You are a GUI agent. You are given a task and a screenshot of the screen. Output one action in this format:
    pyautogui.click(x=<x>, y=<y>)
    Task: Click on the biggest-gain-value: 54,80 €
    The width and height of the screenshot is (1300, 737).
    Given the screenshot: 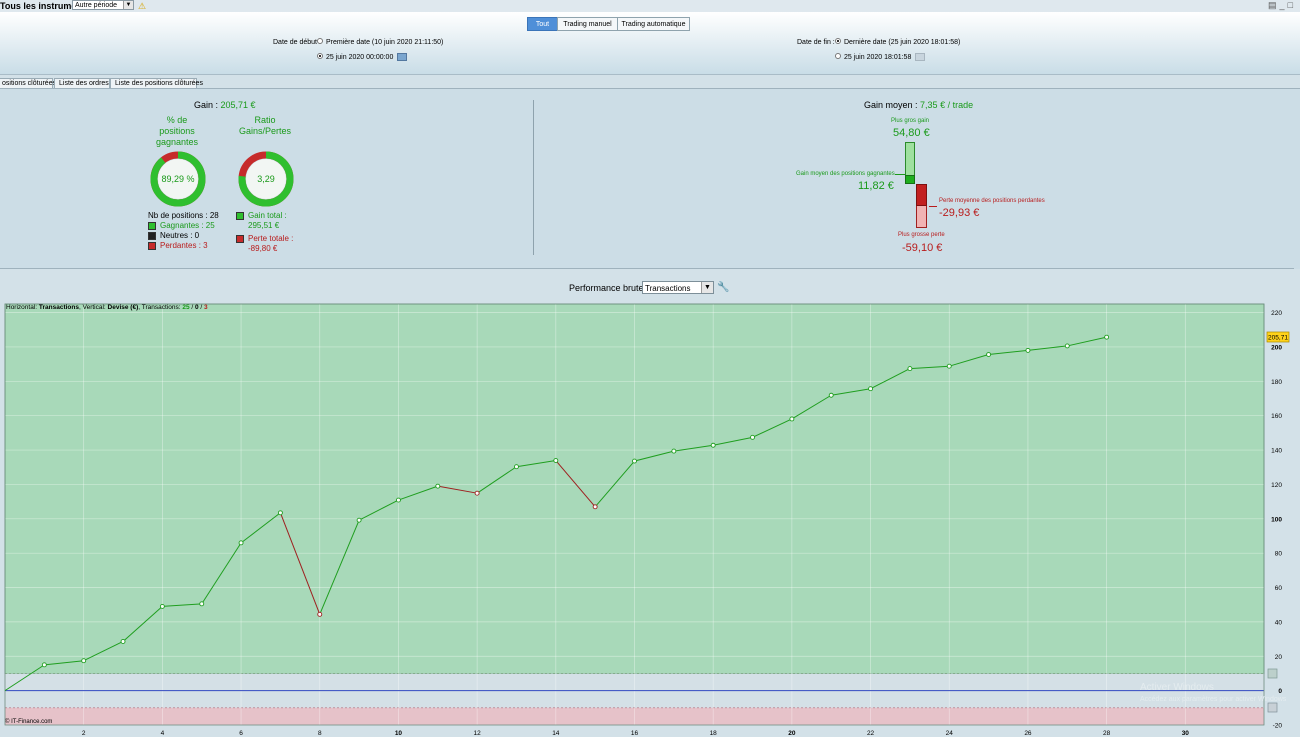 What is the action you would take?
    pyautogui.click(x=911, y=133)
    